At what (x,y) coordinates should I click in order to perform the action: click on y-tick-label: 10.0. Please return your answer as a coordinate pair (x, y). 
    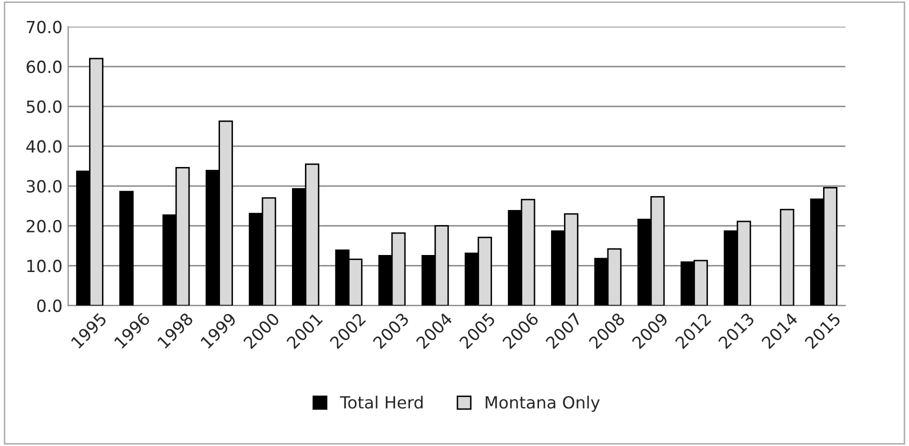
    Looking at the image, I should click on (44, 266).